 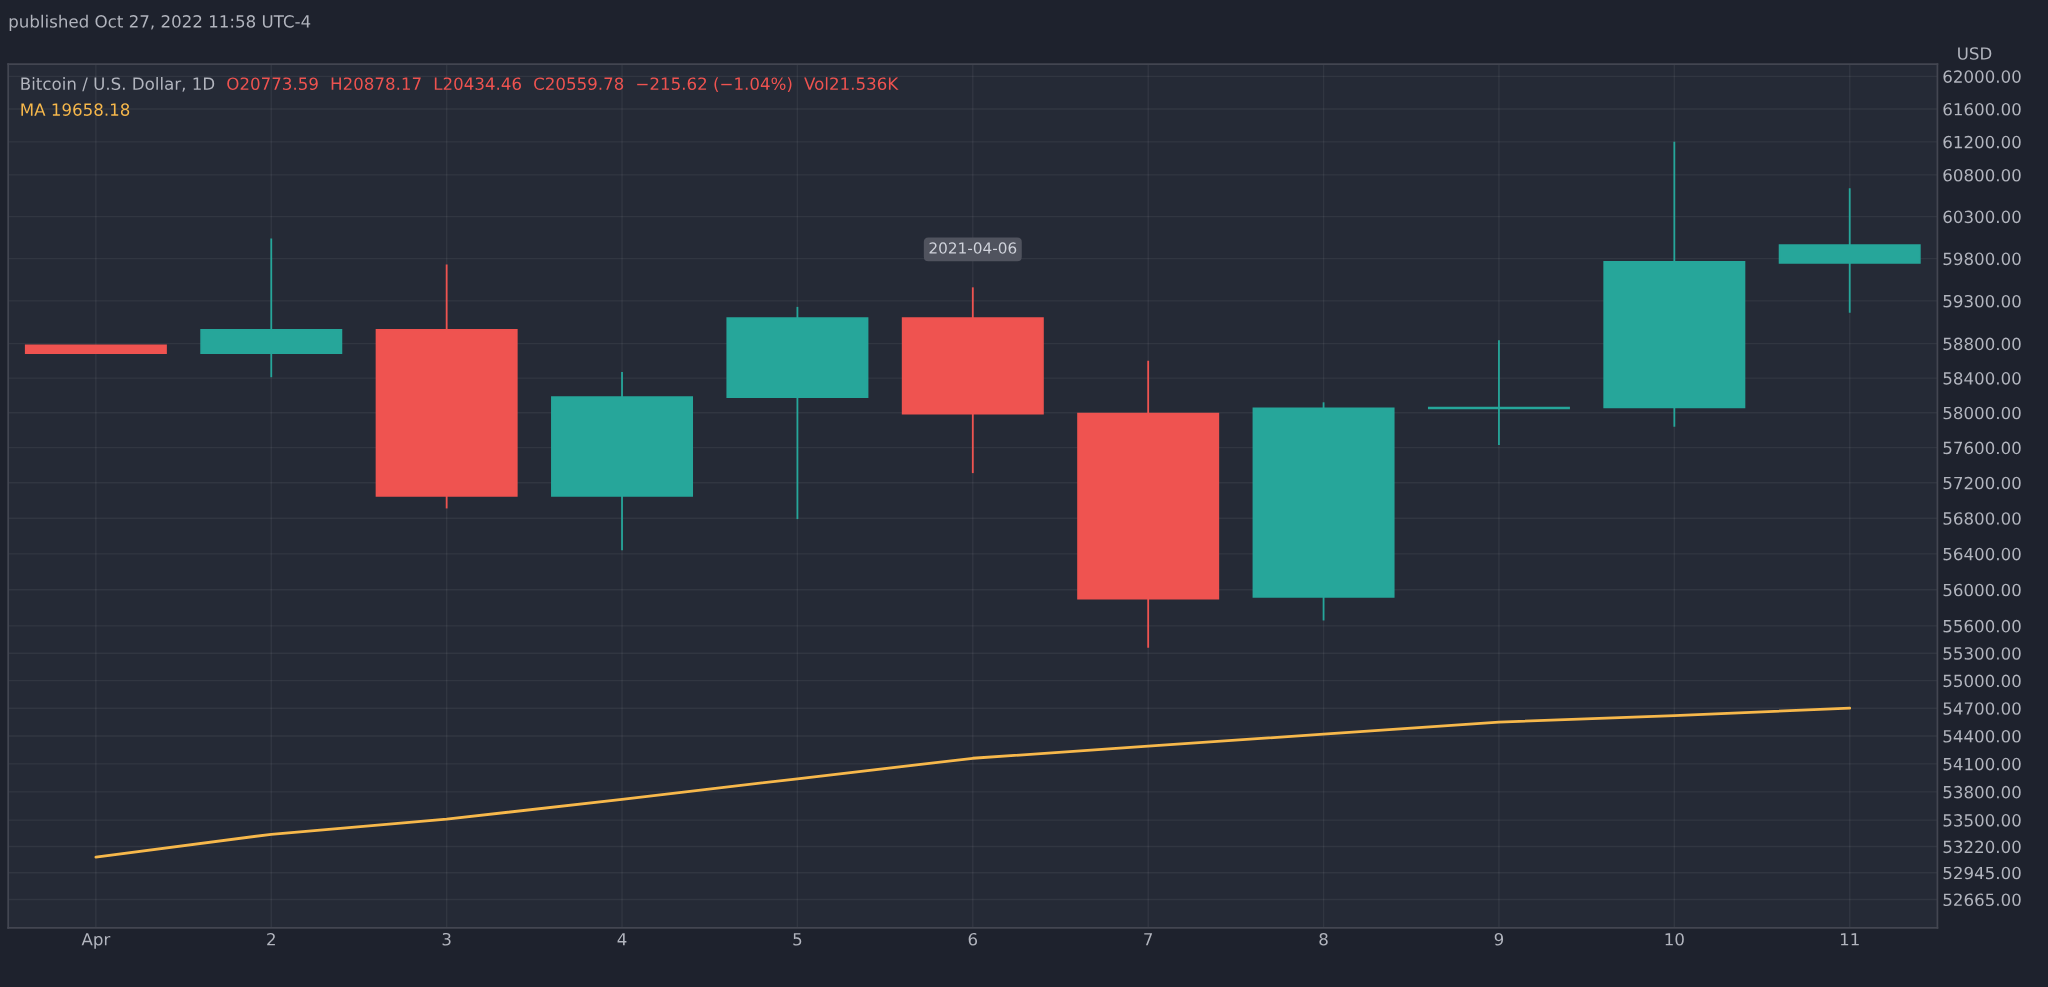 I want to click on y-tick-label: 53220.00, so click(x=1982, y=847).